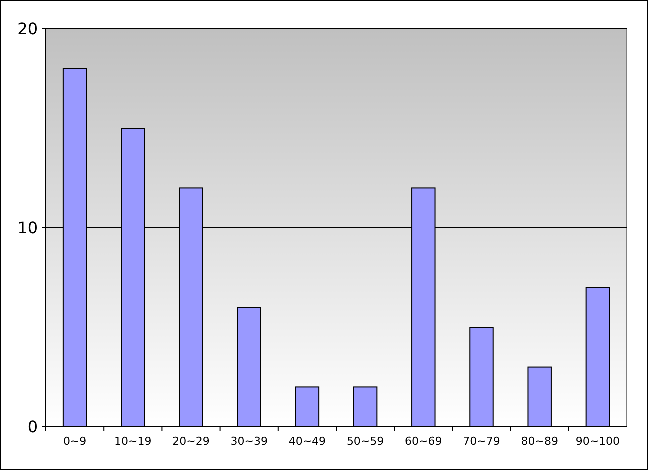 The height and width of the screenshot is (470, 648). I want to click on y-tick-label: 10, so click(28, 228).